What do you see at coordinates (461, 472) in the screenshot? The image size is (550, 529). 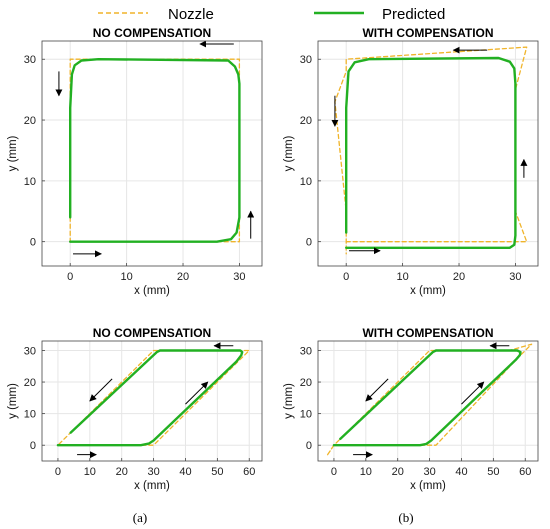 I see `panel-4-x-tick-label: 40` at bounding box center [461, 472].